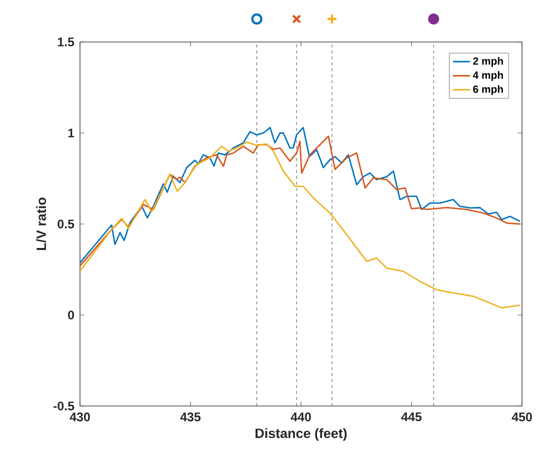 The width and height of the screenshot is (538, 469). Describe the element at coordinates (300, 417) in the screenshot. I see `x-tick-label: 440` at that location.